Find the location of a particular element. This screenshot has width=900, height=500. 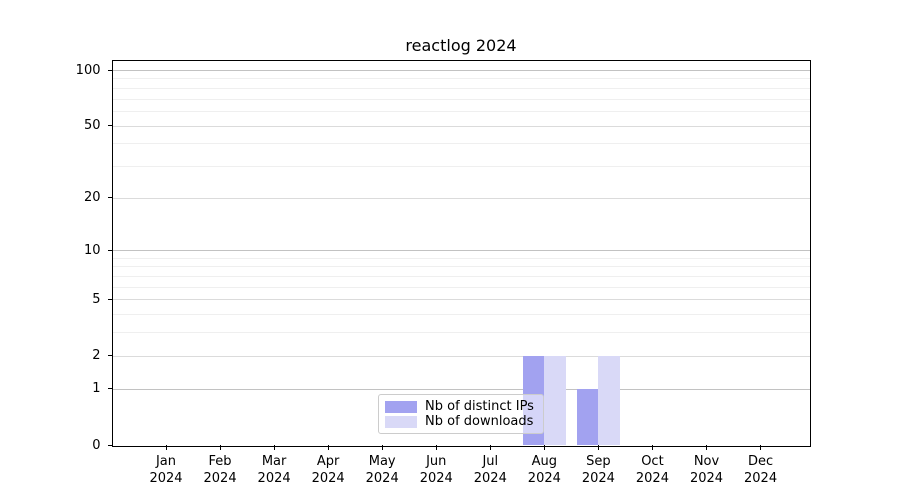

legend-item-downloads: Nb of downloads is located at coordinates (460, 421).